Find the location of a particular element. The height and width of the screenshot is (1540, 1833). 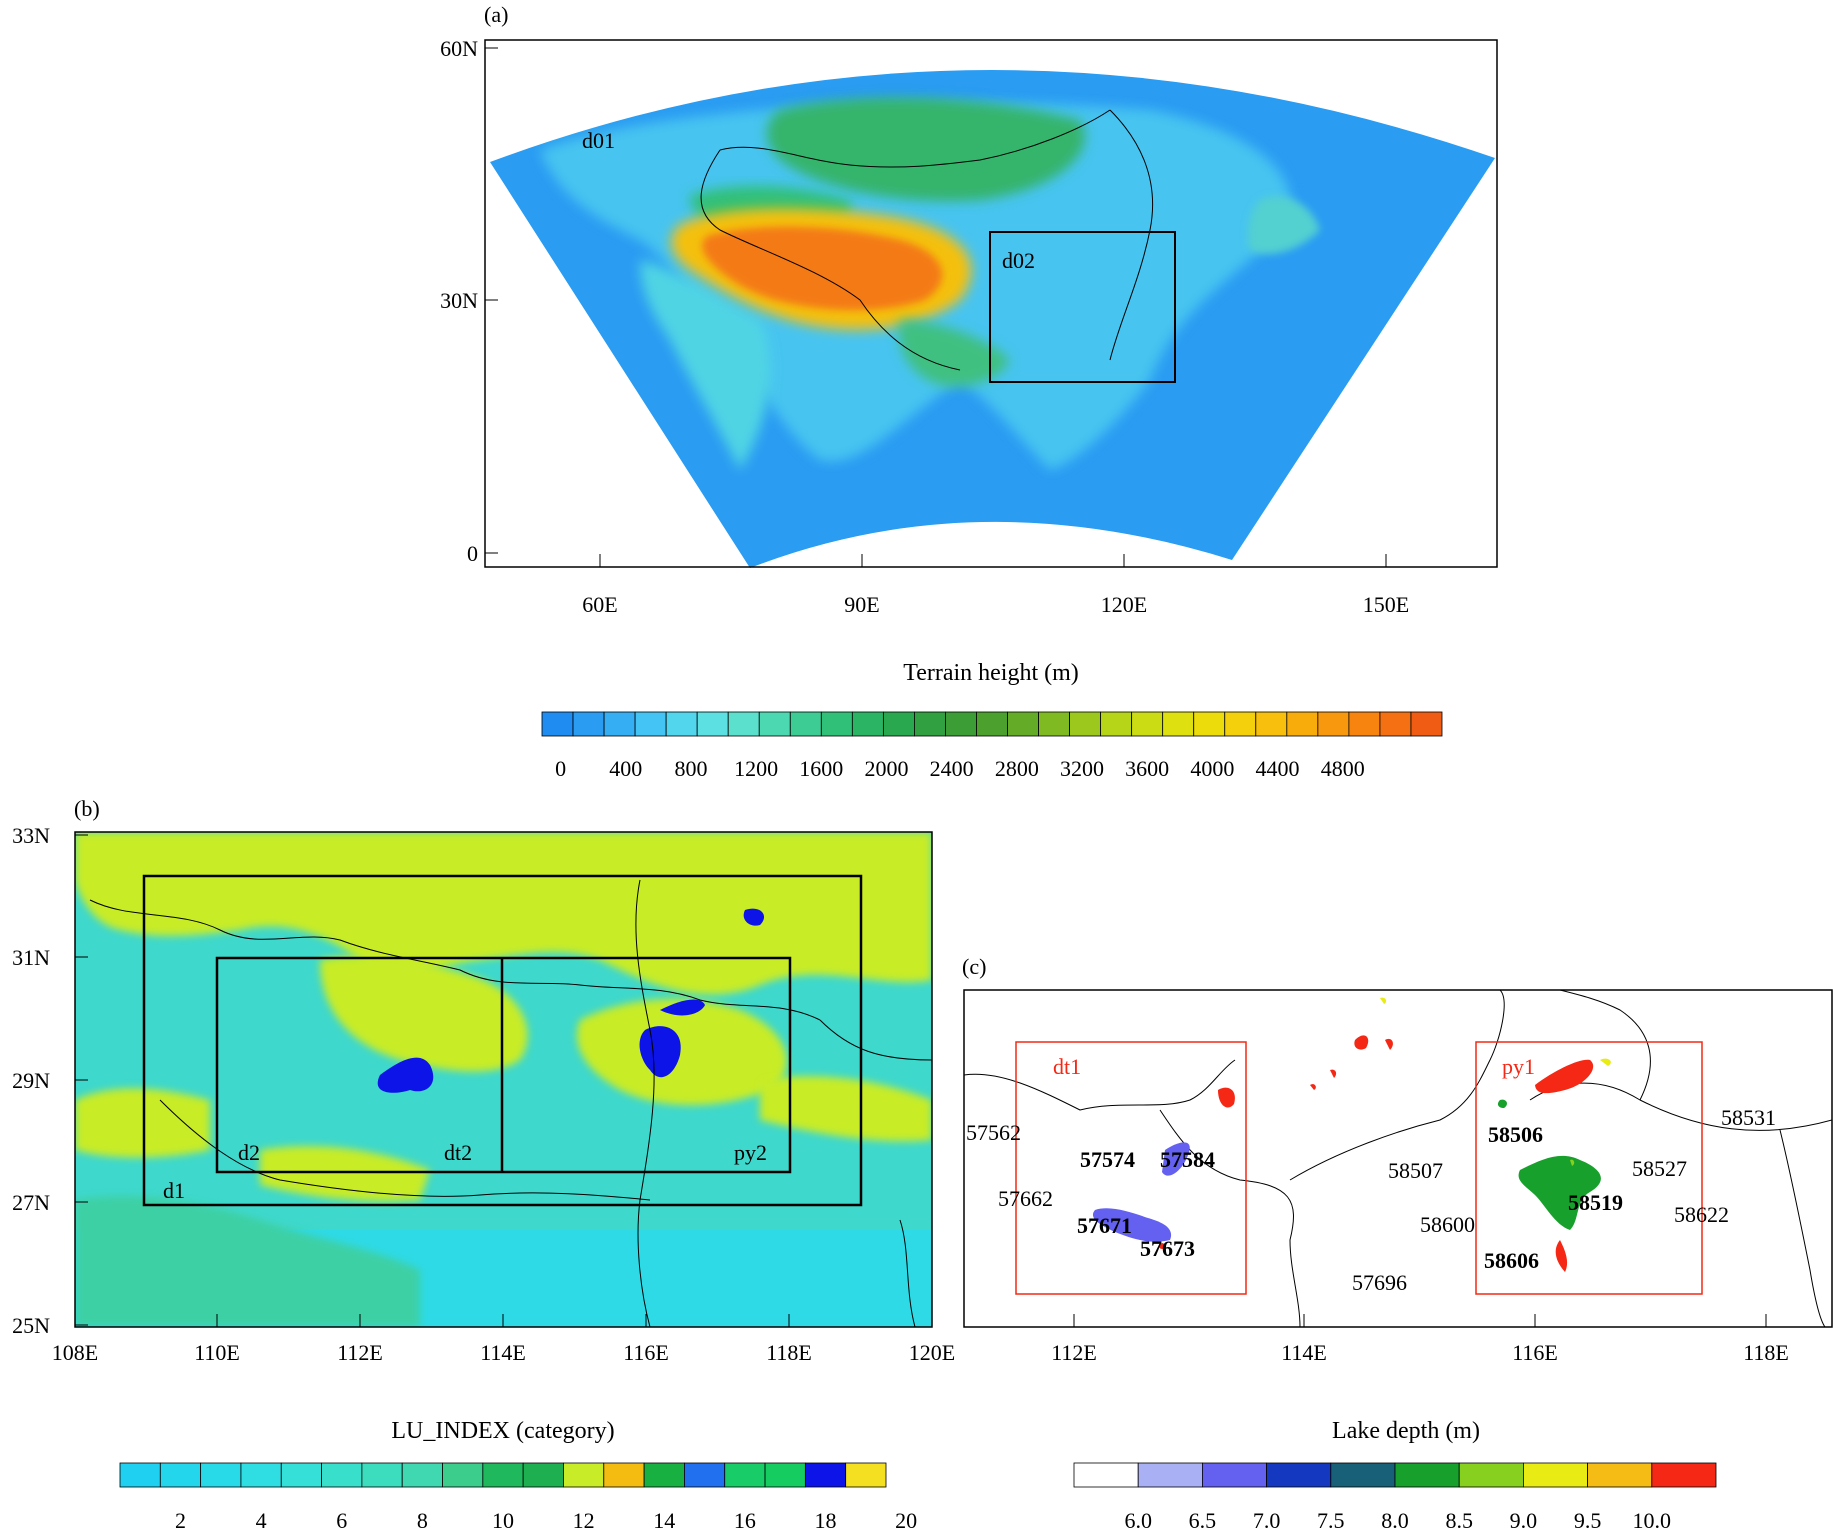

station-58622: 58622 is located at coordinates (1701, 1214).